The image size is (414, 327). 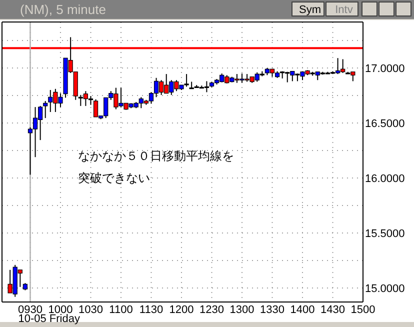 I want to click on x-tick-label: 1430, so click(x=332, y=310).